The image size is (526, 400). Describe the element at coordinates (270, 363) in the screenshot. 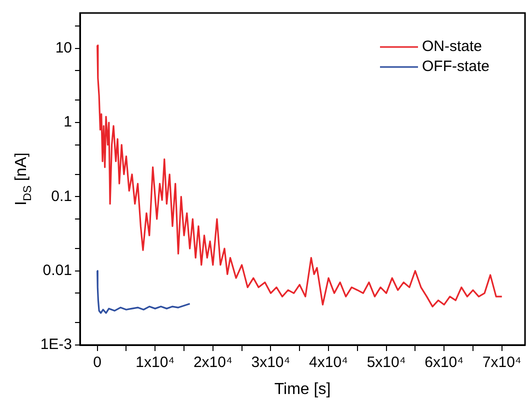

I see `x-tick-label: 3x10⁴` at that location.